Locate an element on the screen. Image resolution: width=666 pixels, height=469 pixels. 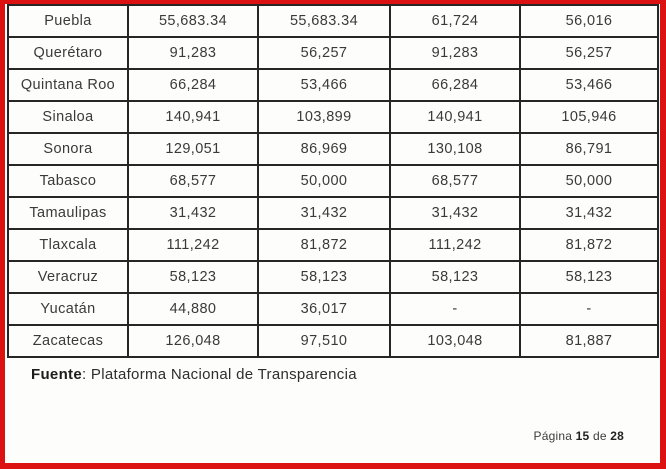
page-number-prefix: Página is located at coordinates (553, 436).